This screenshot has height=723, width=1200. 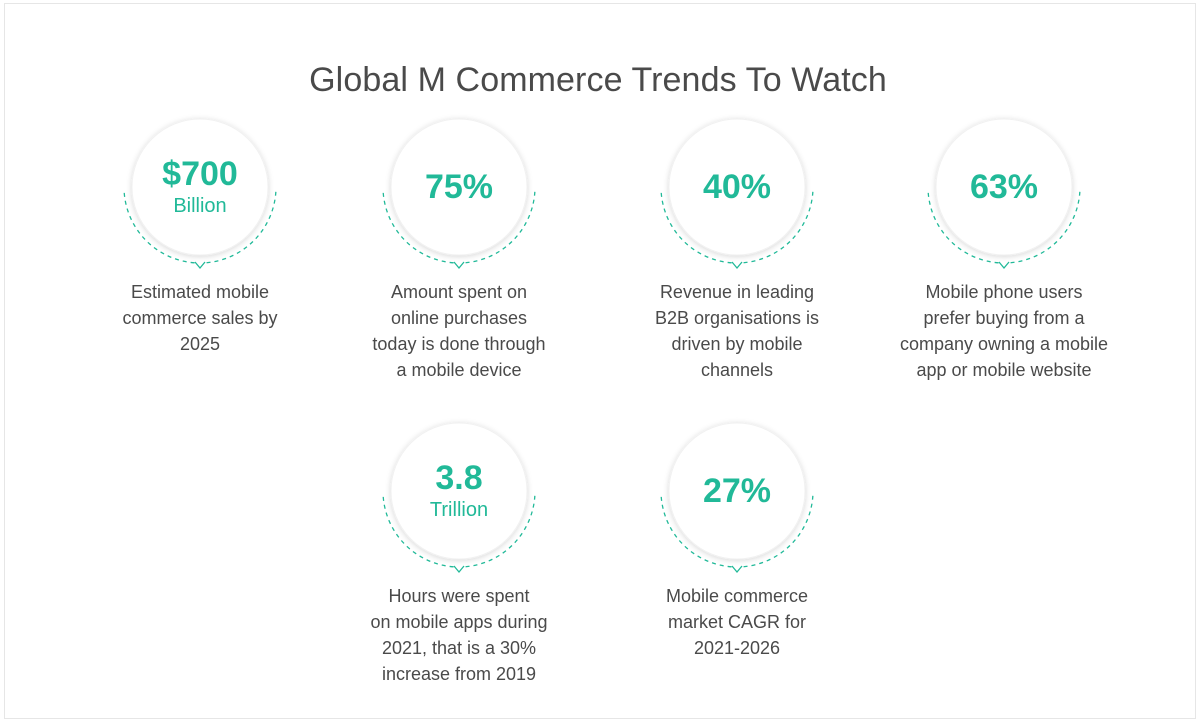 I want to click on stat-description-line: channels, so click(x=737, y=370).